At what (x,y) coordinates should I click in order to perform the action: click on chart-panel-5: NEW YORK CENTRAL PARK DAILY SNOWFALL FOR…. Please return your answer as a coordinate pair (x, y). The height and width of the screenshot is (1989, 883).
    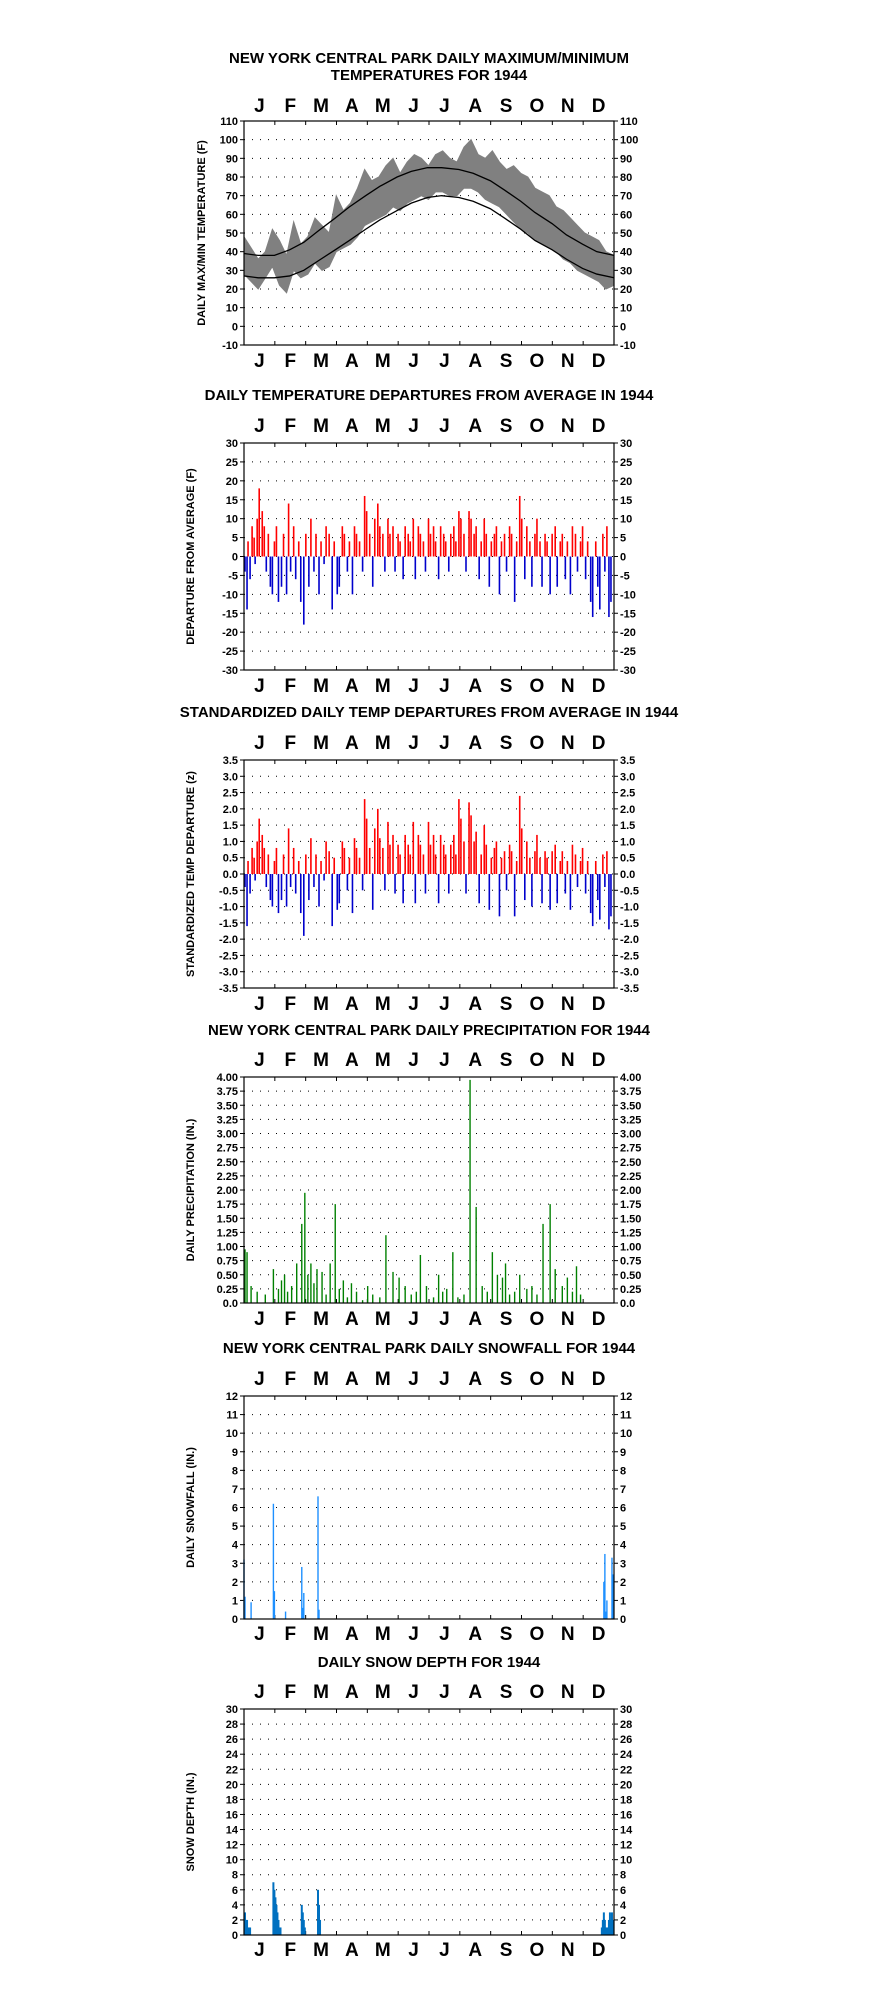
    Looking at the image, I should click on (410, 1492).